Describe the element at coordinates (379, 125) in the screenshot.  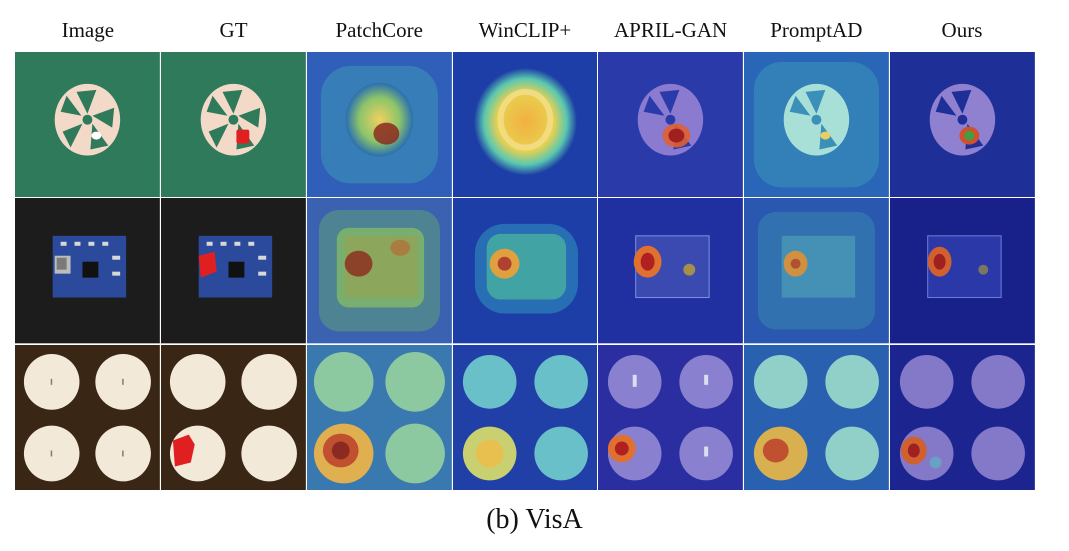
I see `row1-patchcore` at that location.